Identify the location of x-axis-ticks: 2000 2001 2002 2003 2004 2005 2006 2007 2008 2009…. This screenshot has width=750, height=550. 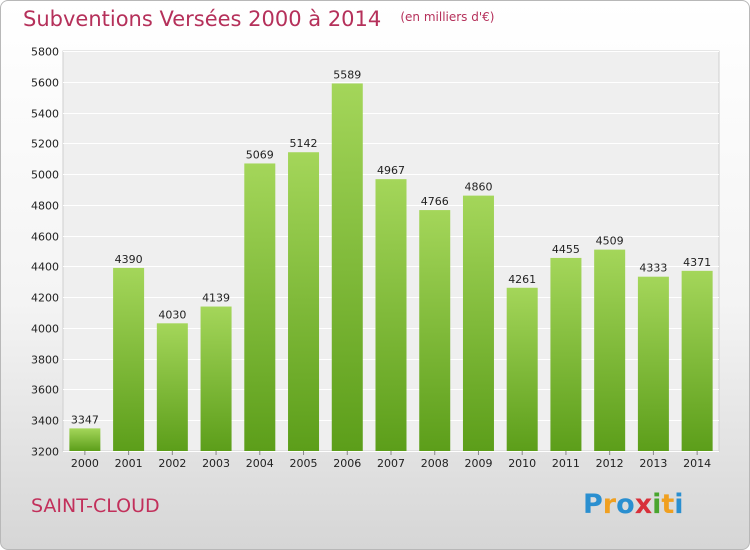
(391, 460).